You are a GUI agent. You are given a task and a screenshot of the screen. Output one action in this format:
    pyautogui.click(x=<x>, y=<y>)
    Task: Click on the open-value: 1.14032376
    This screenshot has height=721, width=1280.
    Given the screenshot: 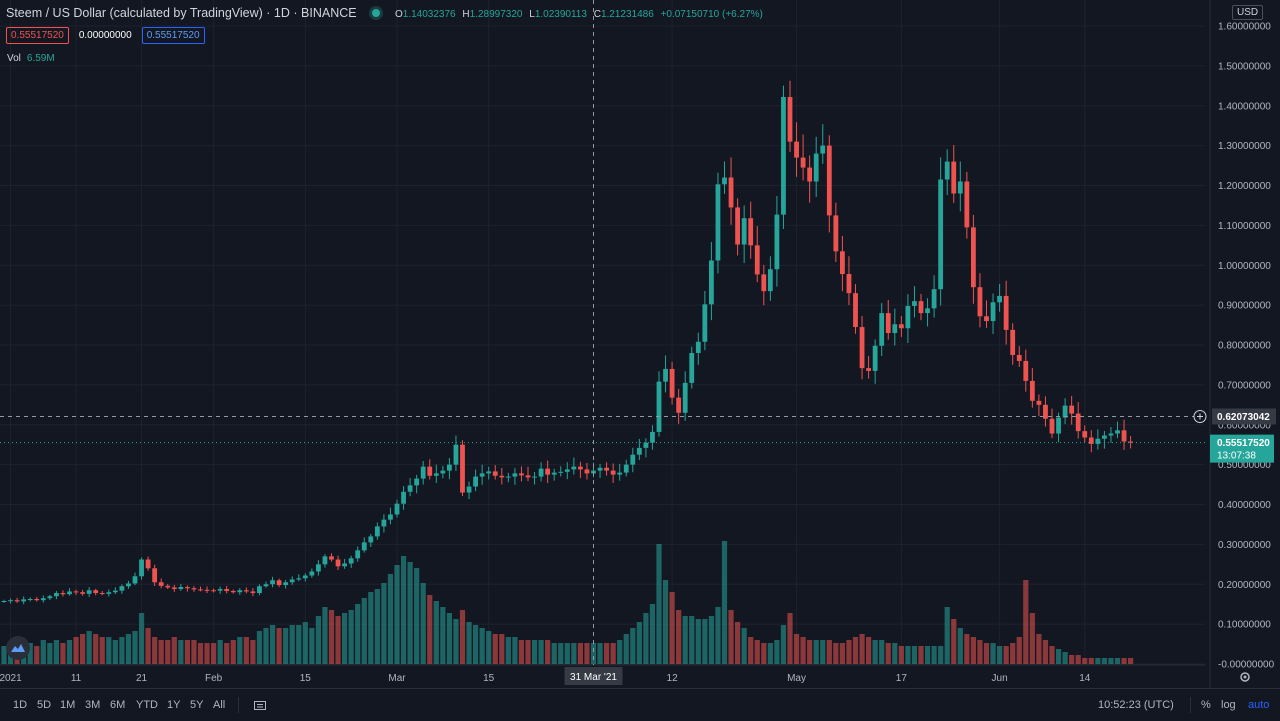 What is the action you would take?
    pyautogui.click(x=429, y=14)
    